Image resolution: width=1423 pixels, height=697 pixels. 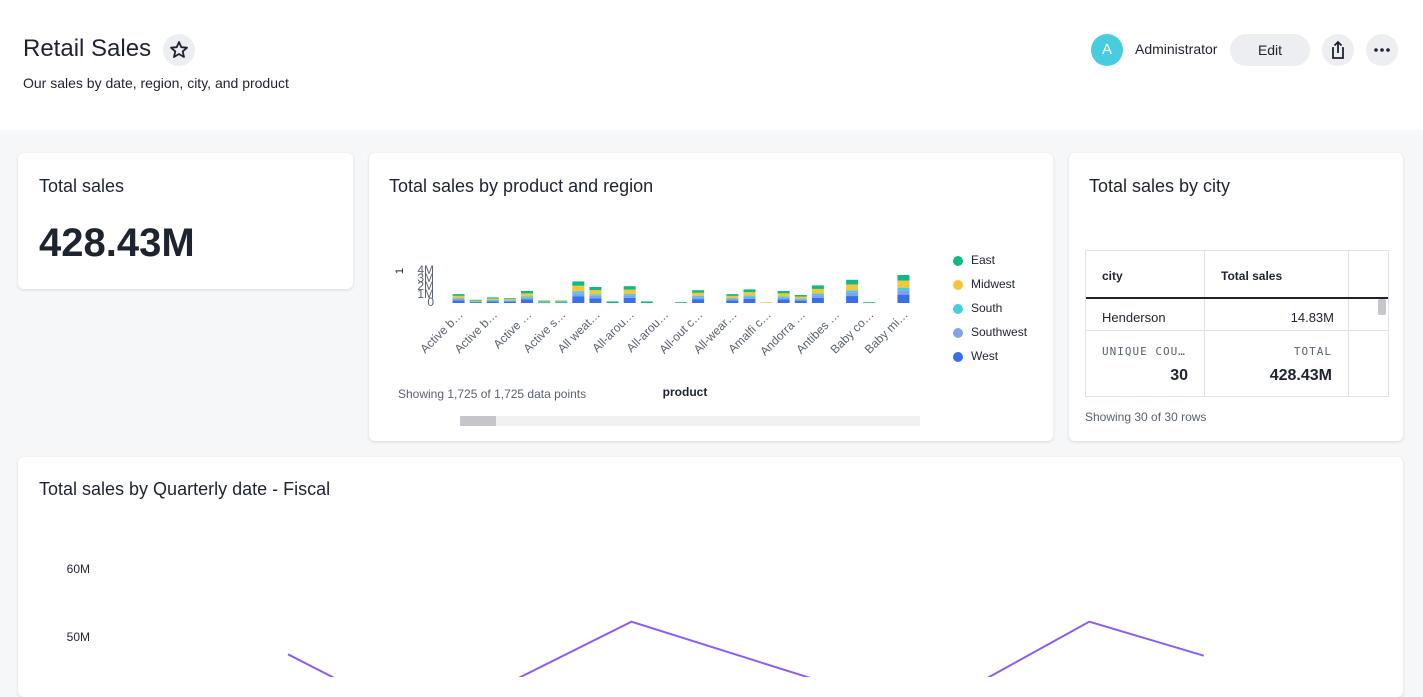 I want to click on chart-footer: Showing 1,725 of 1,725 data points, so click(x=492, y=394).